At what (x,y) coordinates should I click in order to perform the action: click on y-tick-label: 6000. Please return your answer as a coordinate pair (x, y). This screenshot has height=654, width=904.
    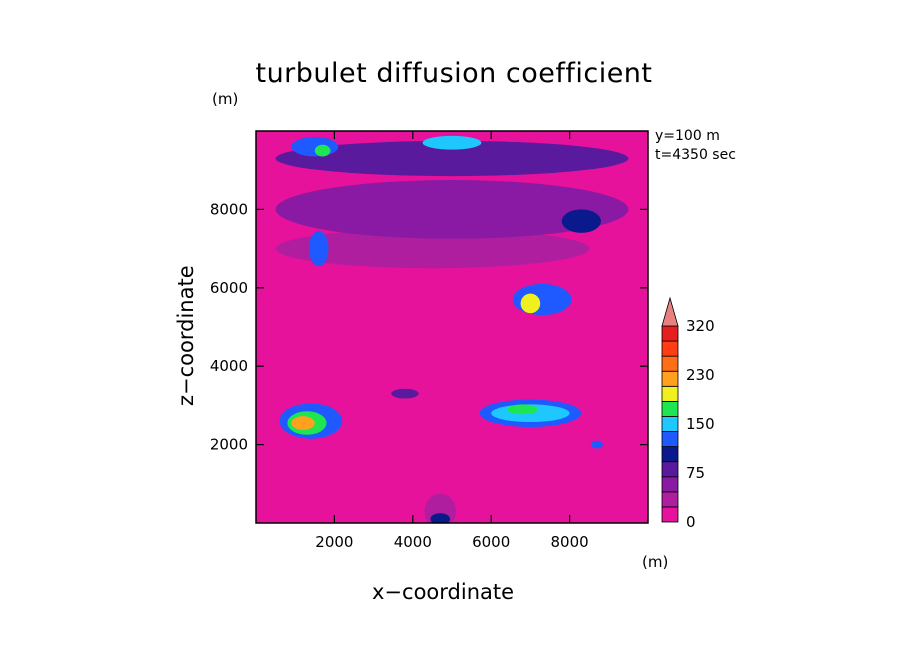
    Looking at the image, I should click on (229, 288).